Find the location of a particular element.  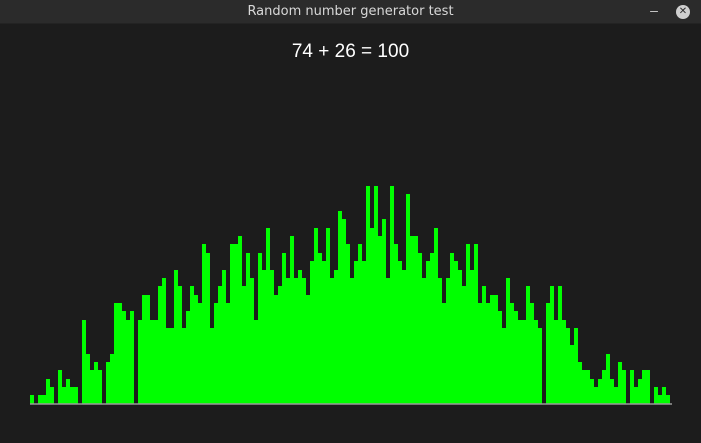

window-title: Random number generator test is located at coordinates (350, 11).